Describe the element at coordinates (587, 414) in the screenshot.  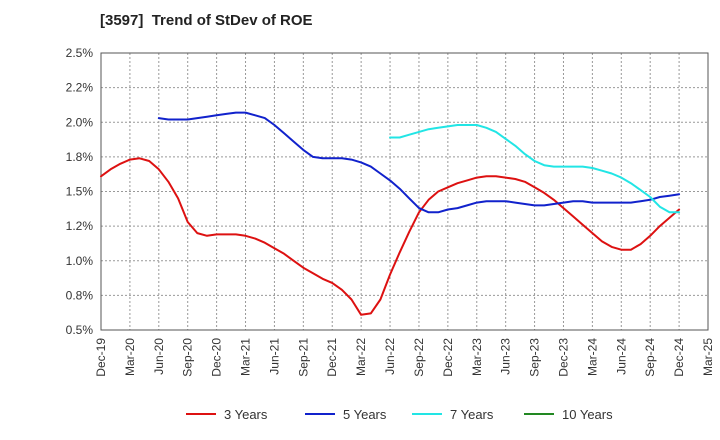
I see `legend-label: 10 Years` at that location.